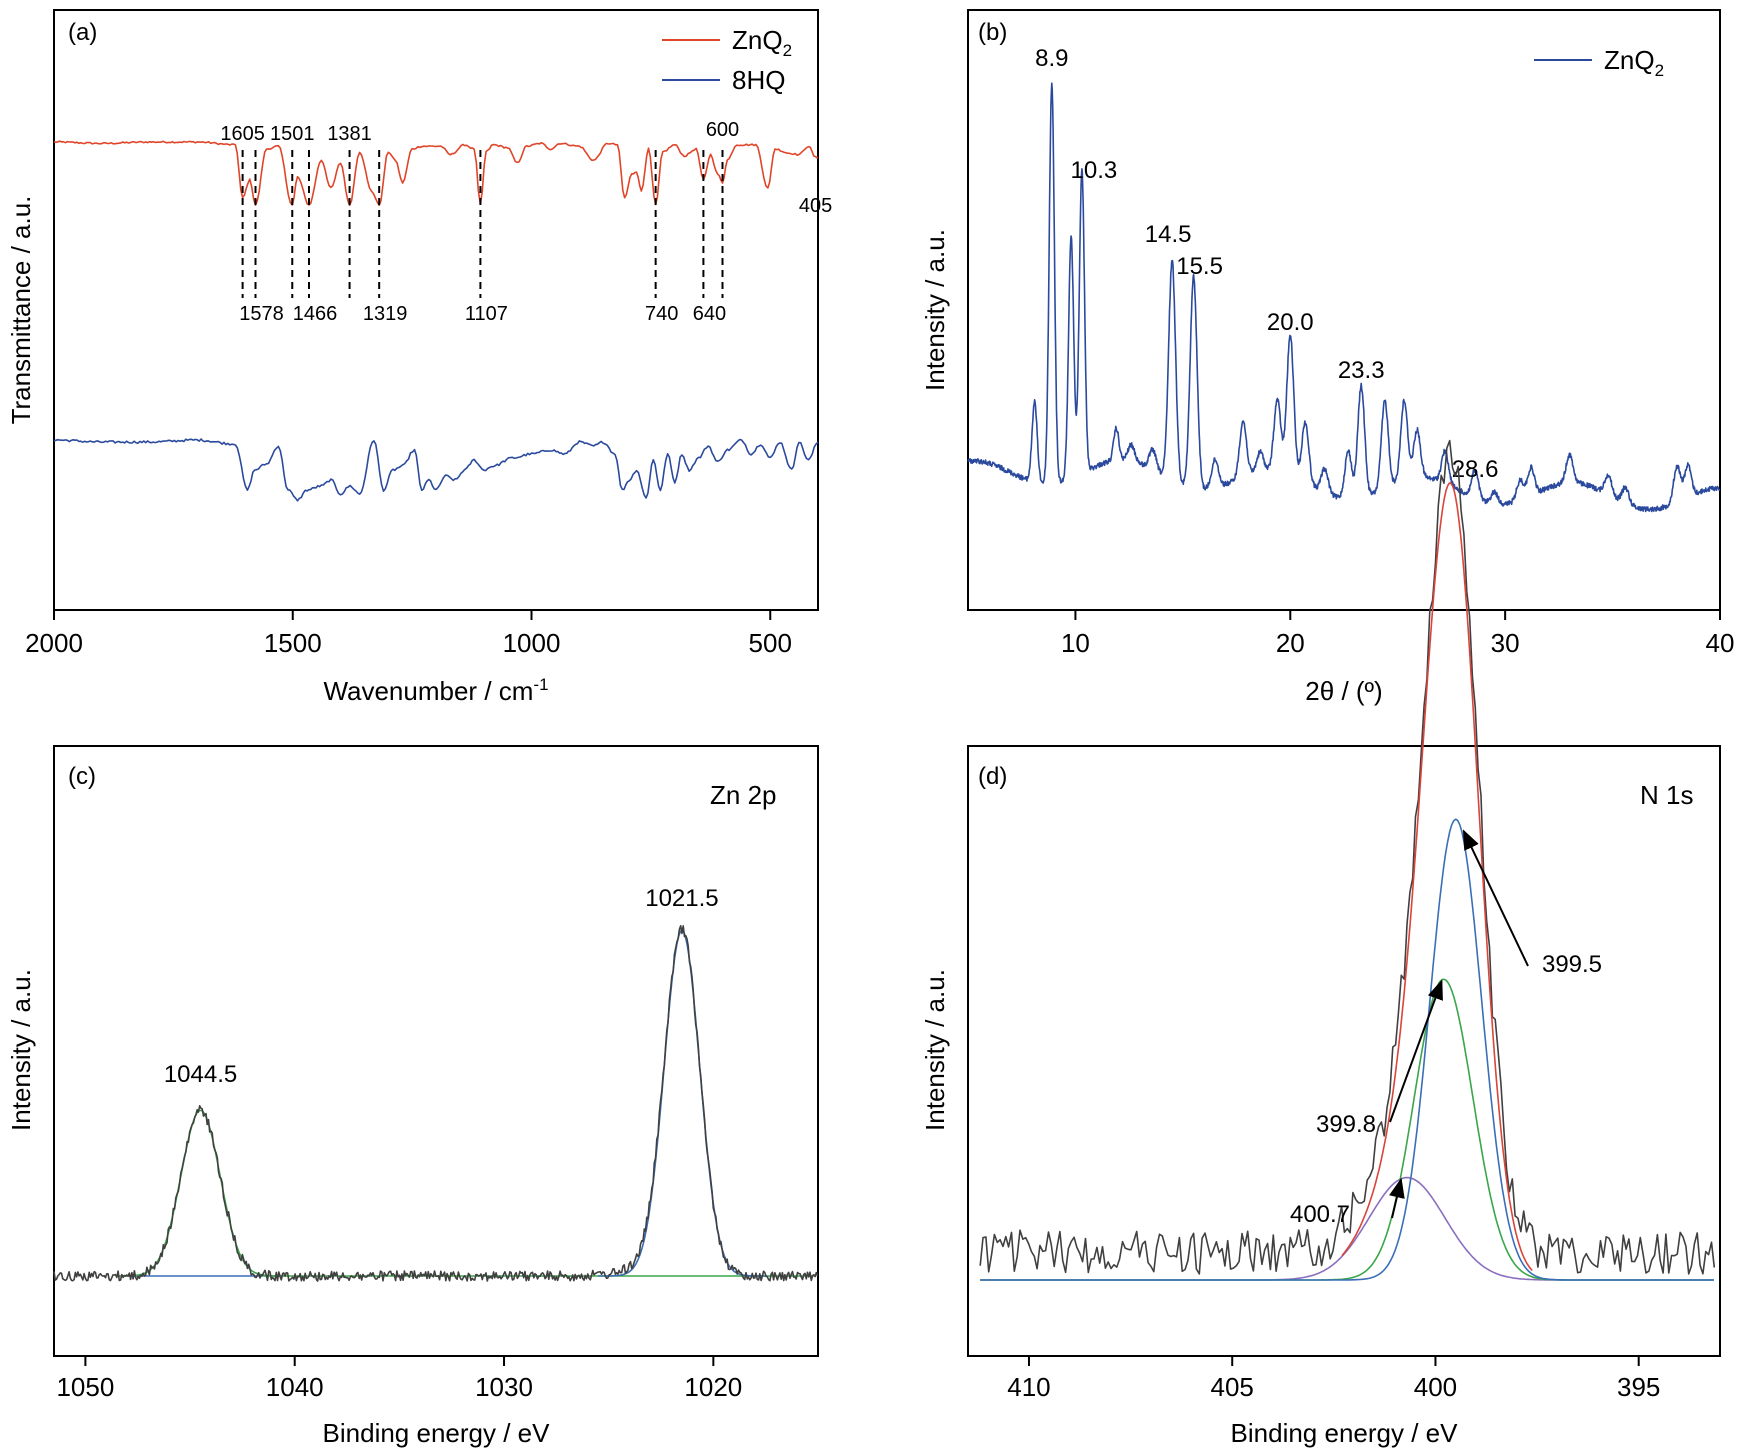  What do you see at coordinates (727, 60) in the screenshot?
I see `legend-a: ZnQ2 8HQ` at bounding box center [727, 60].